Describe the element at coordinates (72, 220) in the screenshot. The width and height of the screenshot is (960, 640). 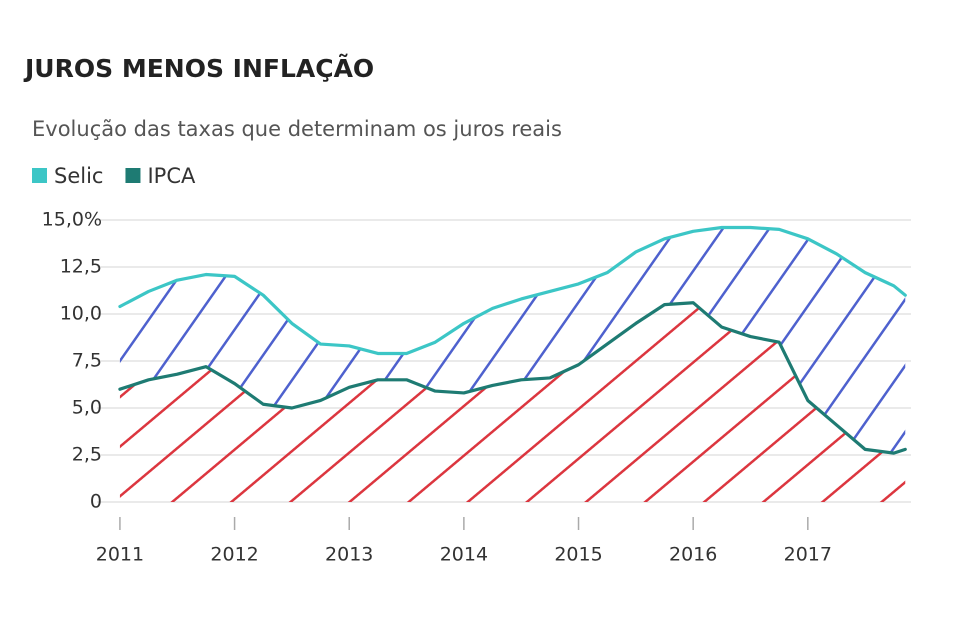
I see `y-tick-label: 15,0%` at that location.